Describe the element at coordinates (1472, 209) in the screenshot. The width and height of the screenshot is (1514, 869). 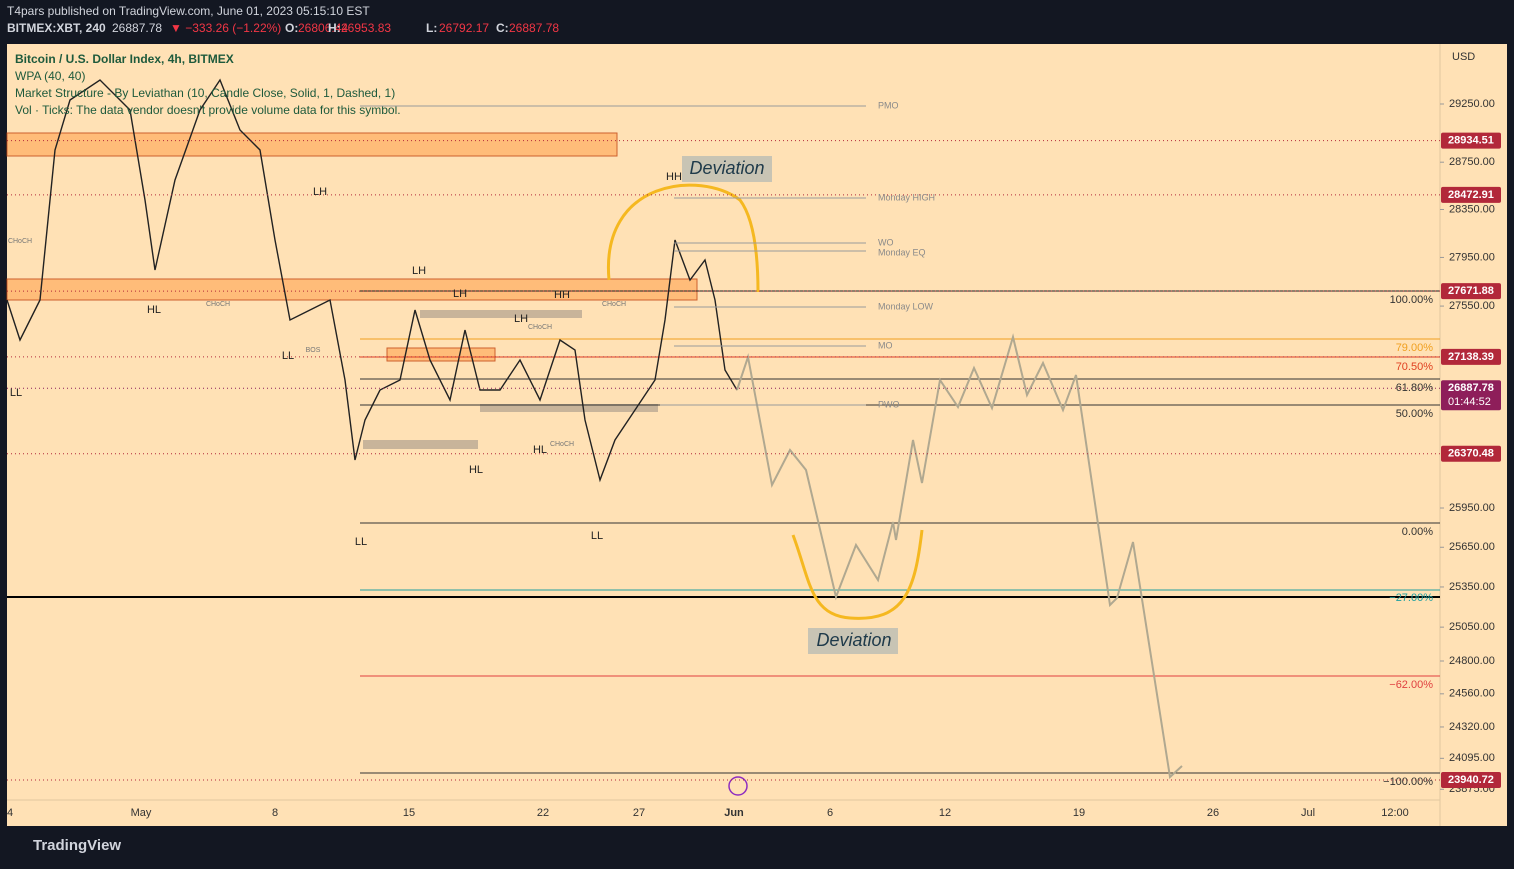
I see `price-tick-label: 28350.00` at that location.